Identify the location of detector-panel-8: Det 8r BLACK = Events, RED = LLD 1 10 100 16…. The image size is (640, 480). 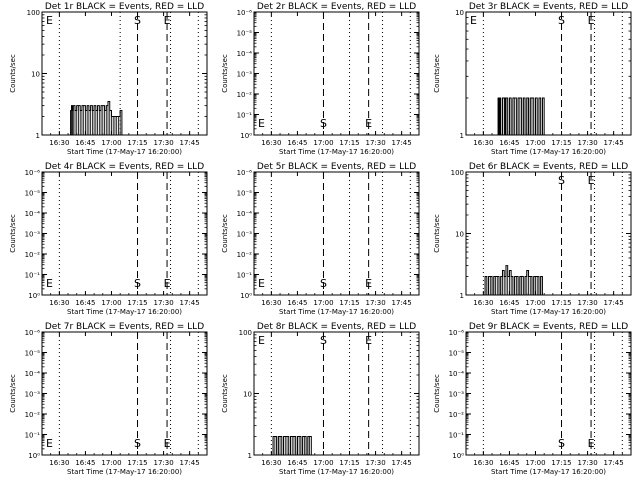
(320, 399).